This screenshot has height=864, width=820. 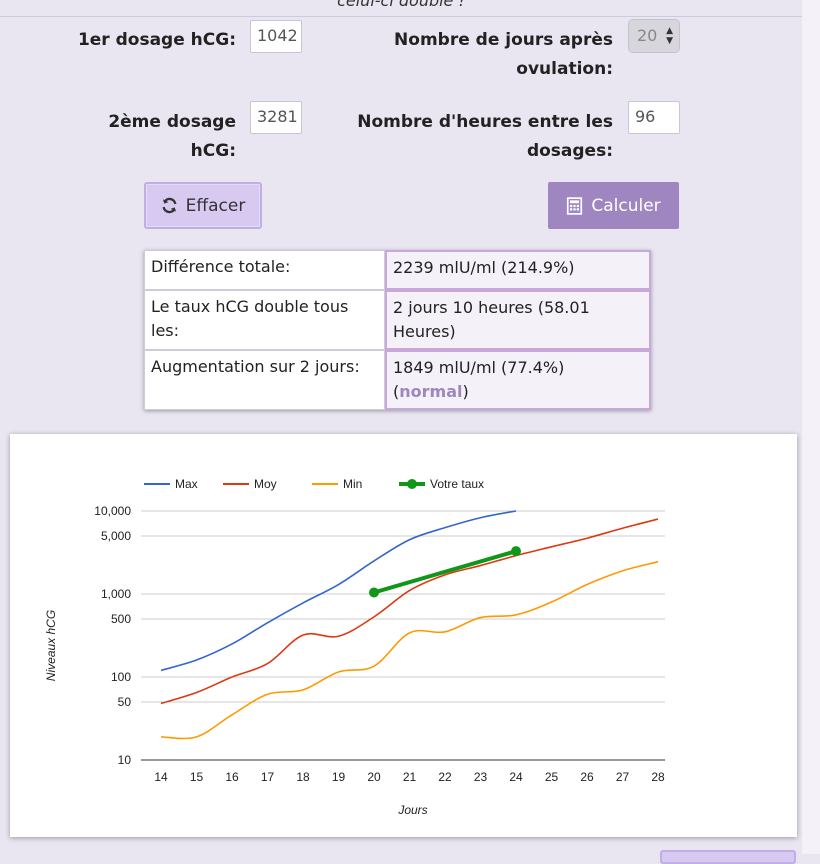 What do you see at coordinates (412, 484) in the screenshot?
I see `legend-swatch-dot` at bounding box center [412, 484].